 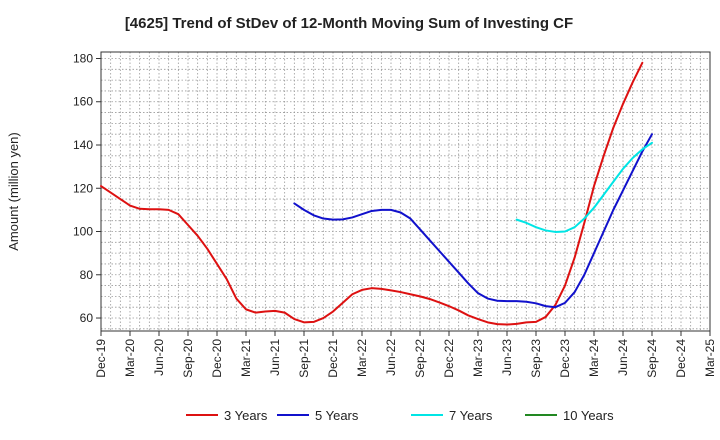 What do you see at coordinates (507, 357) in the screenshot?
I see `x-tick-label: Jun-23` at bounding box center [507, 357].